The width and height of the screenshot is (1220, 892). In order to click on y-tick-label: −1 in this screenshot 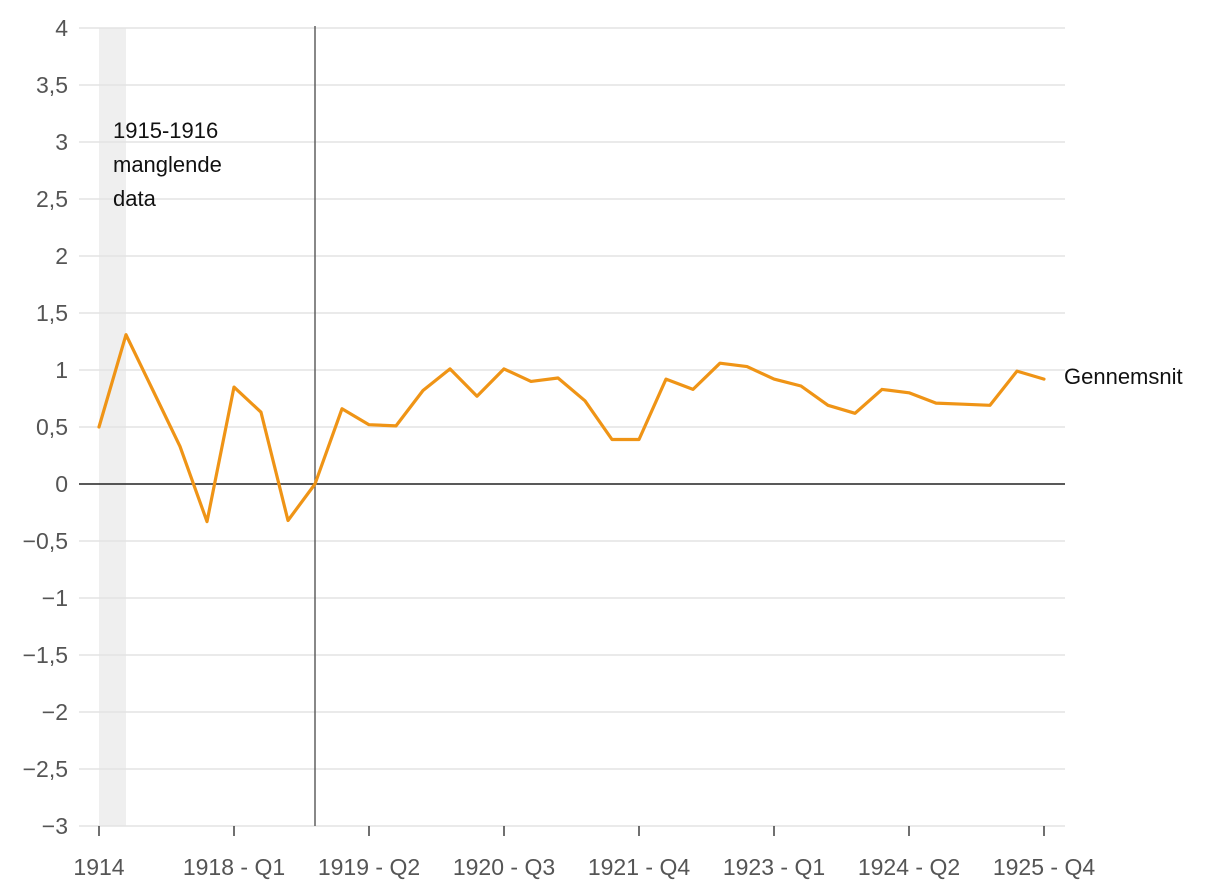, I will do `click(55, 598)`.